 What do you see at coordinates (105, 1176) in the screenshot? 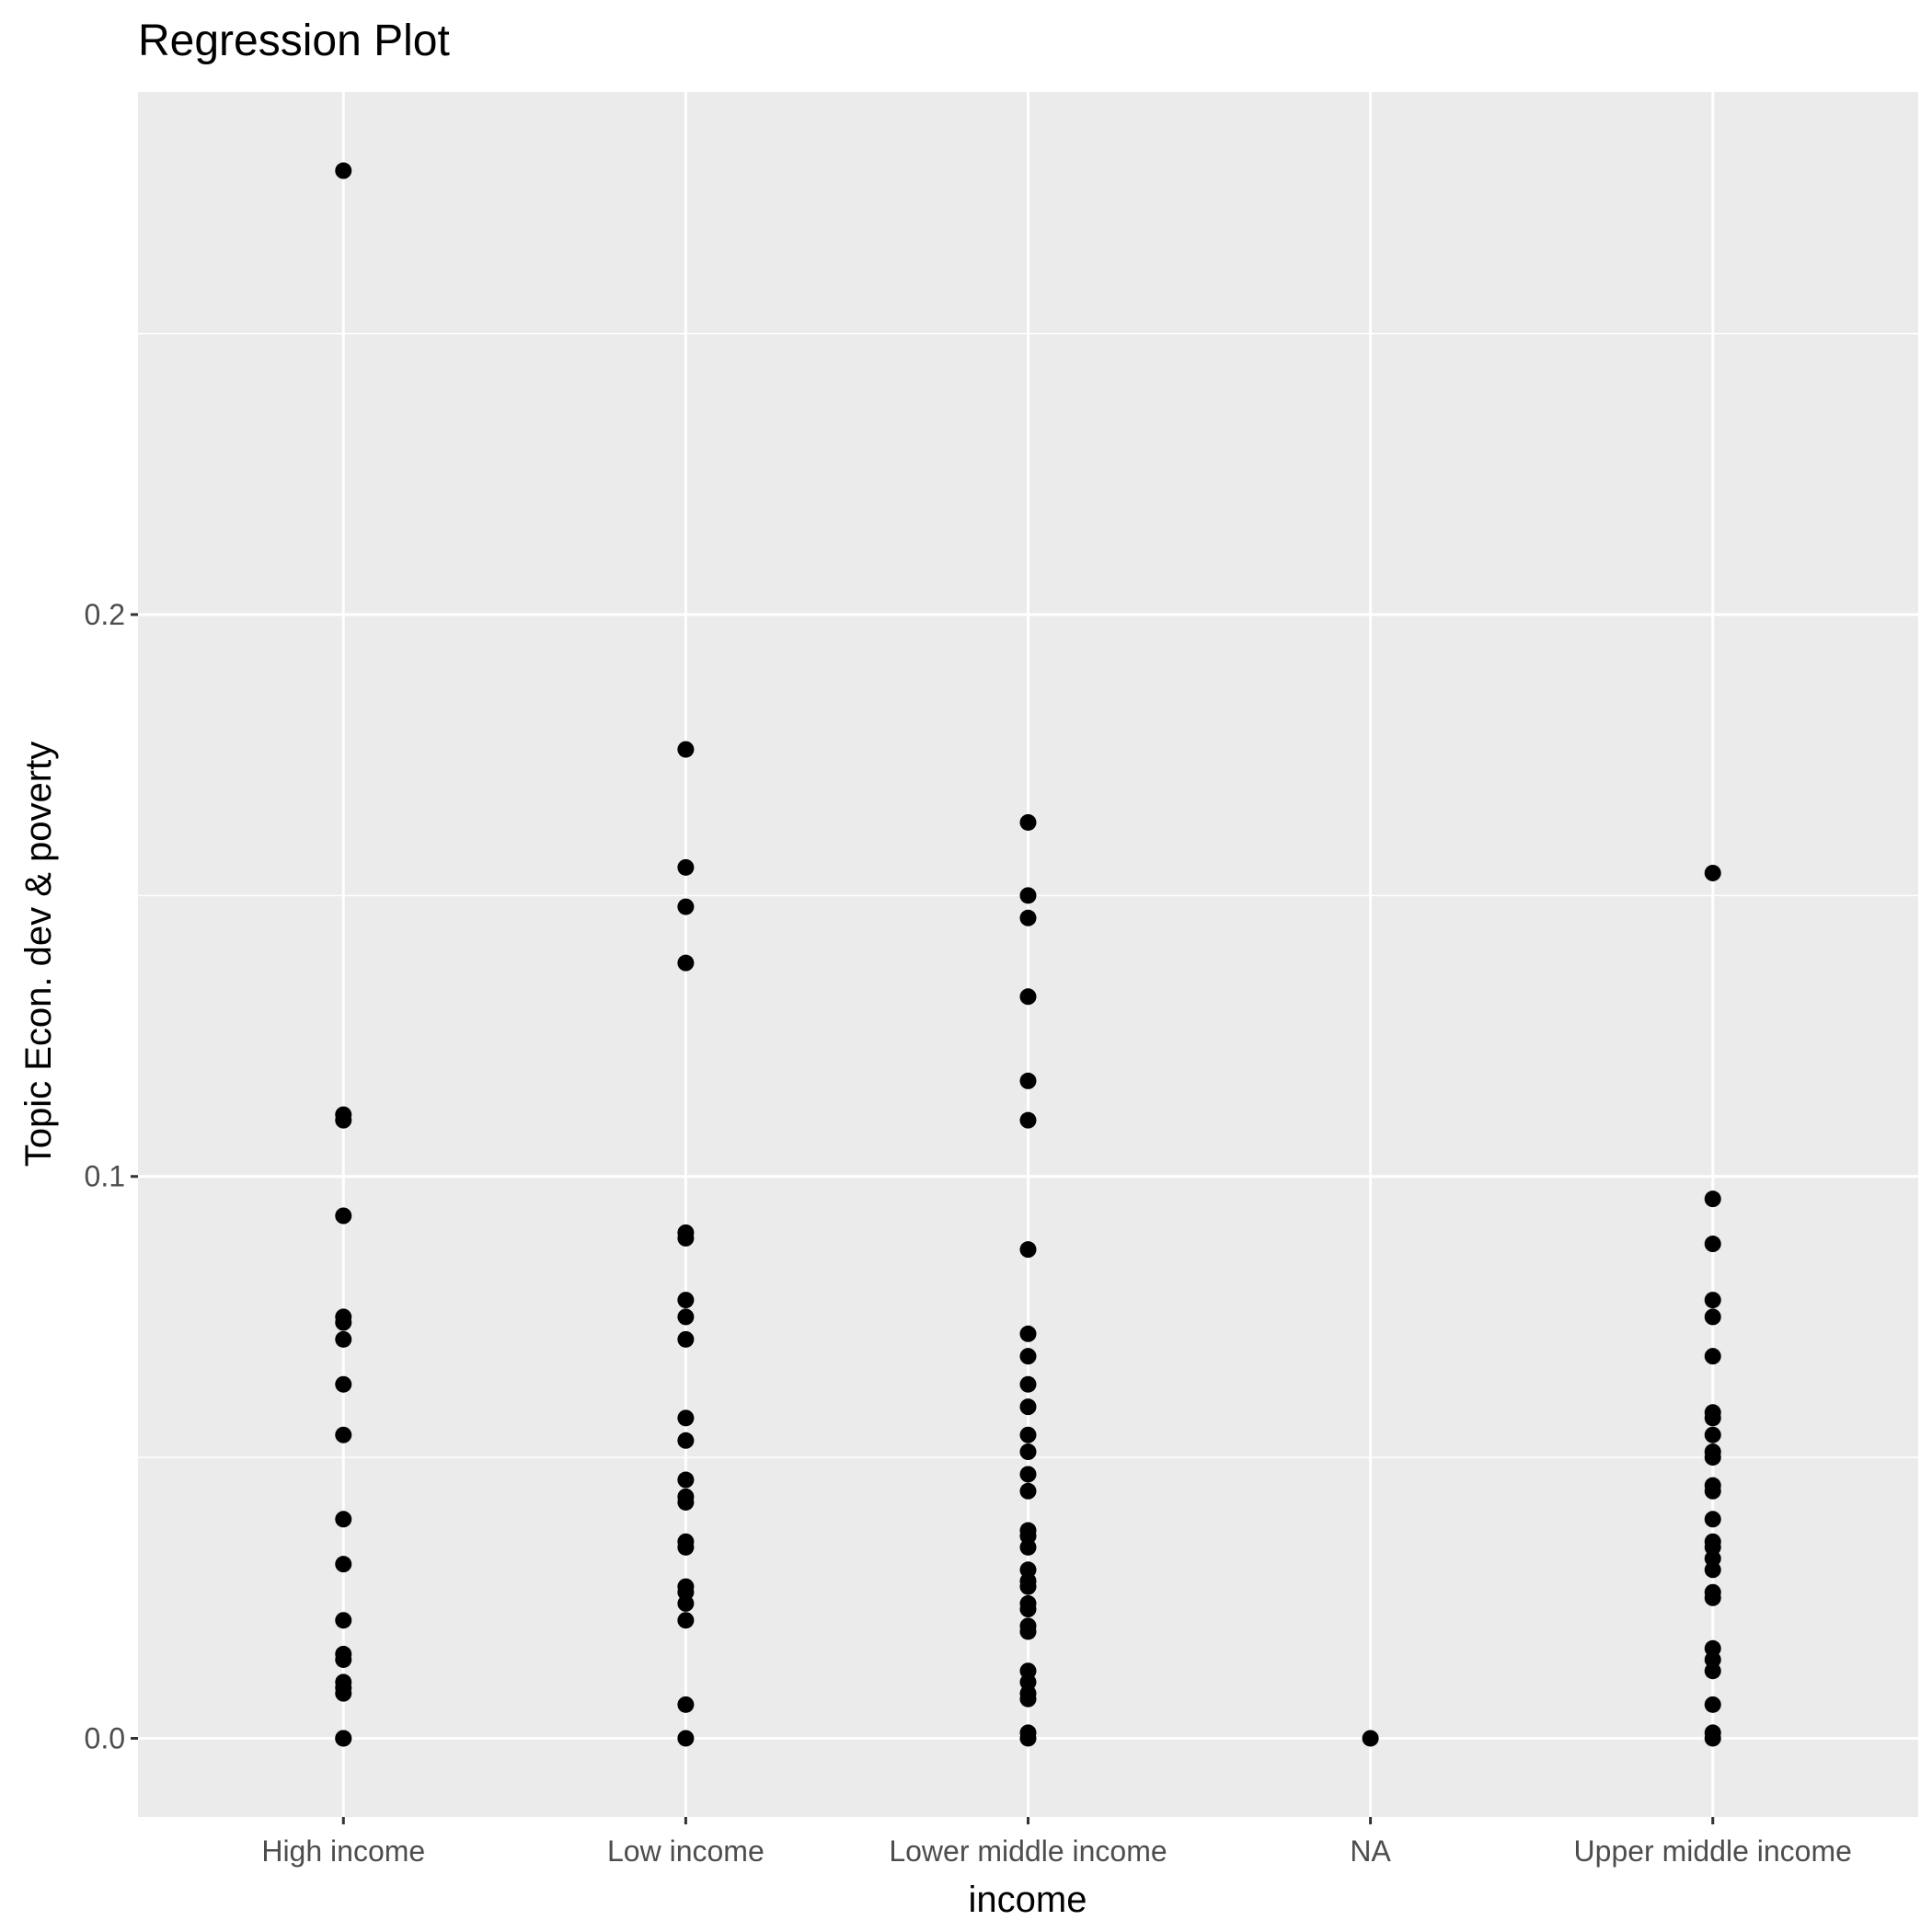
I see `y-tick-label: 0.1` at bounding box center [105, 1176].